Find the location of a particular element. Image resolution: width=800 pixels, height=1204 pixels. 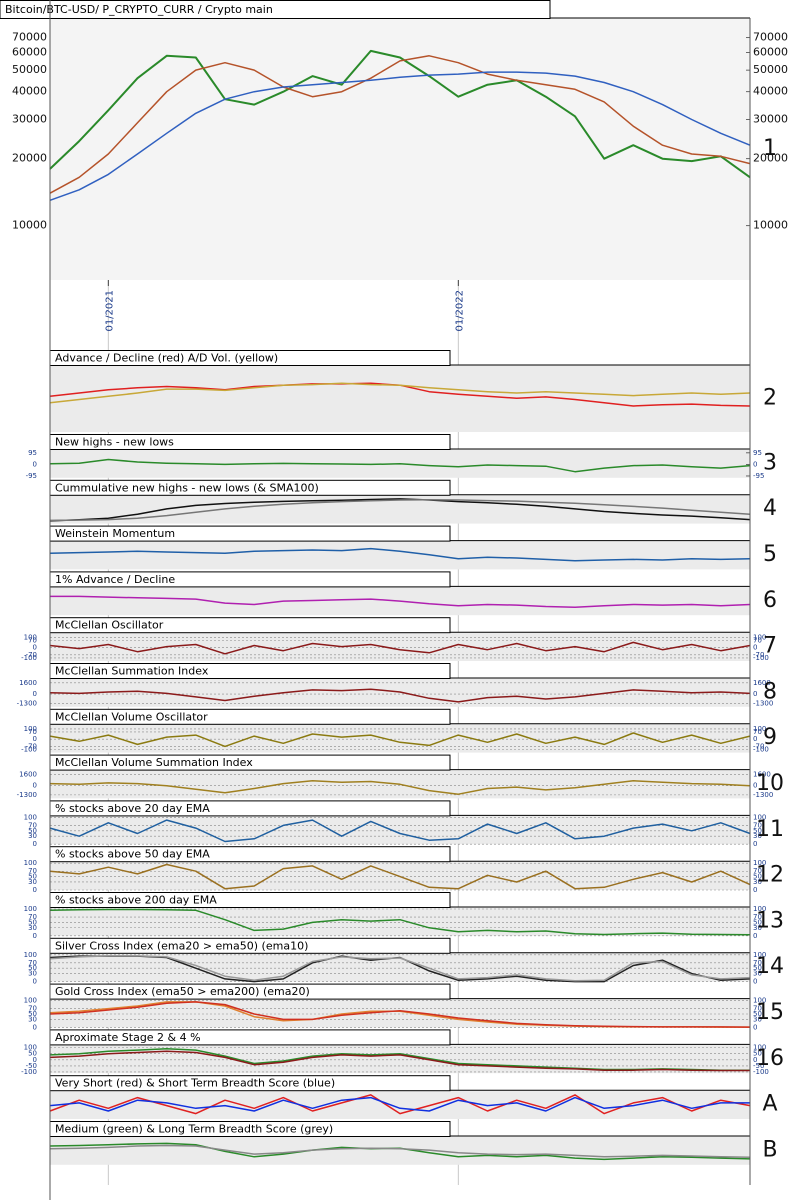

y-tick-label: 50000 is located at coordinates (29, 69).